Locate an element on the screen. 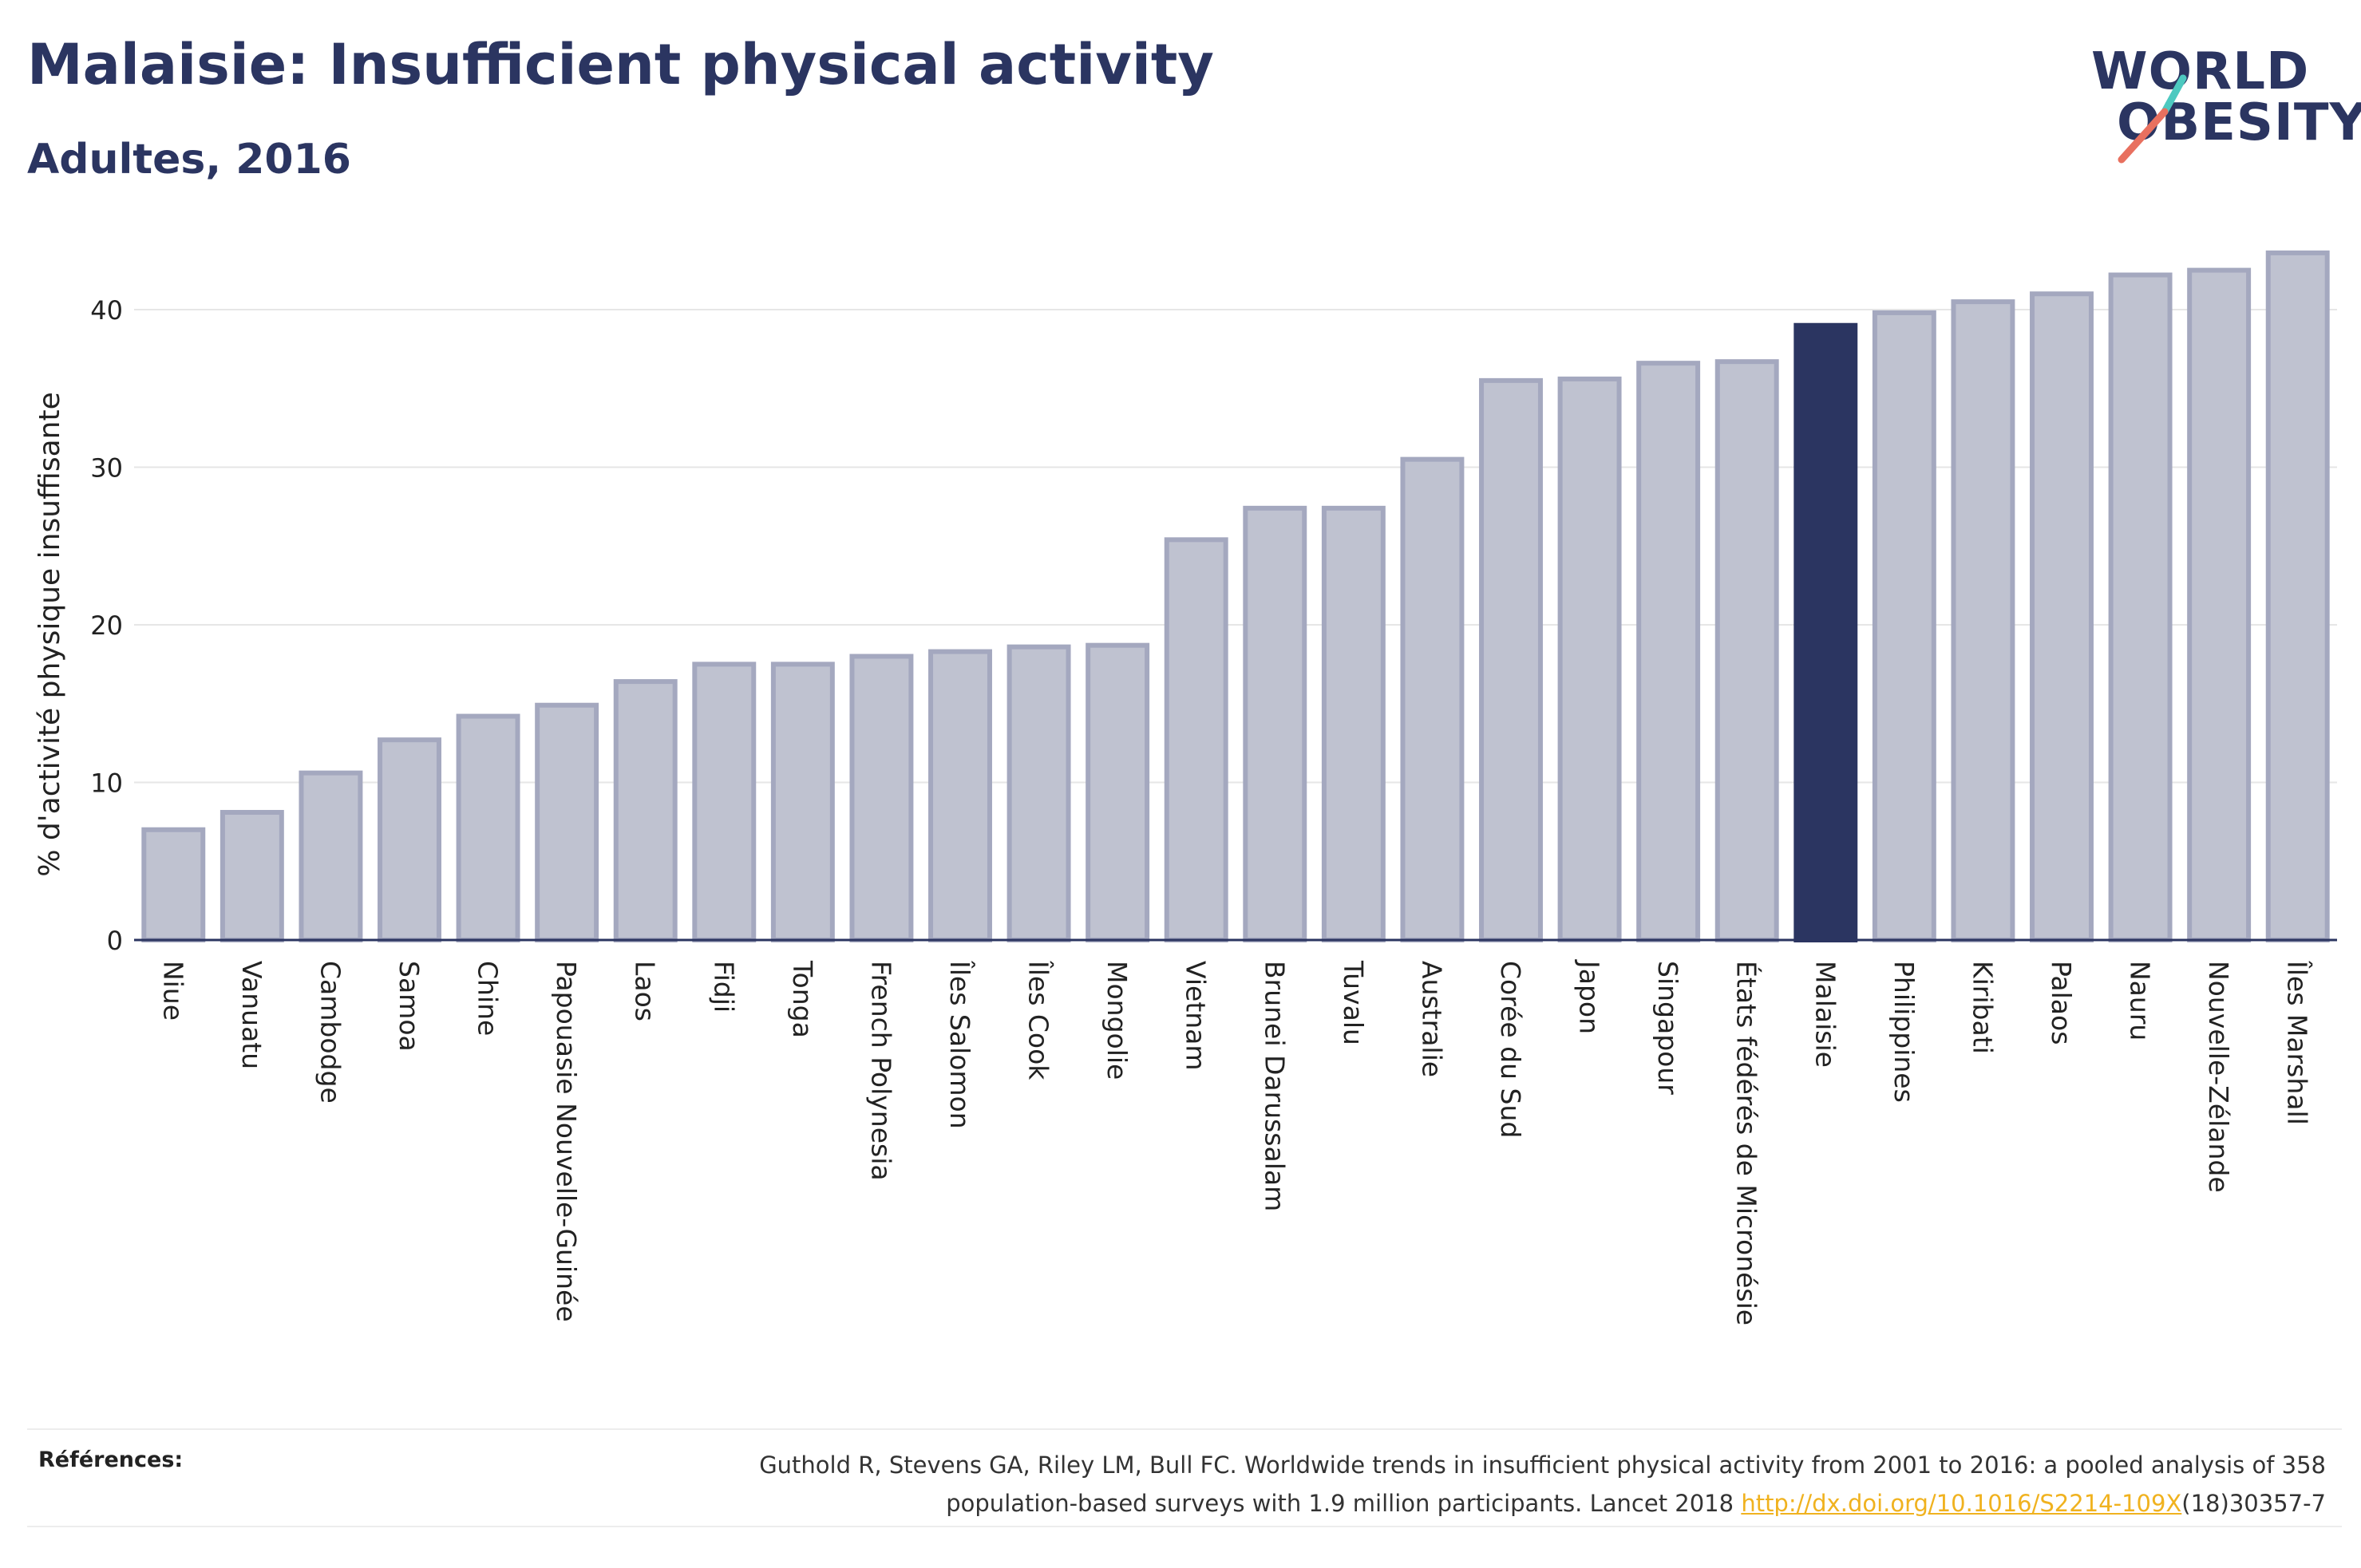 This screenshot has width=2361, height=1568. y-tick-label: 40 is located at coordinates (106, 310).